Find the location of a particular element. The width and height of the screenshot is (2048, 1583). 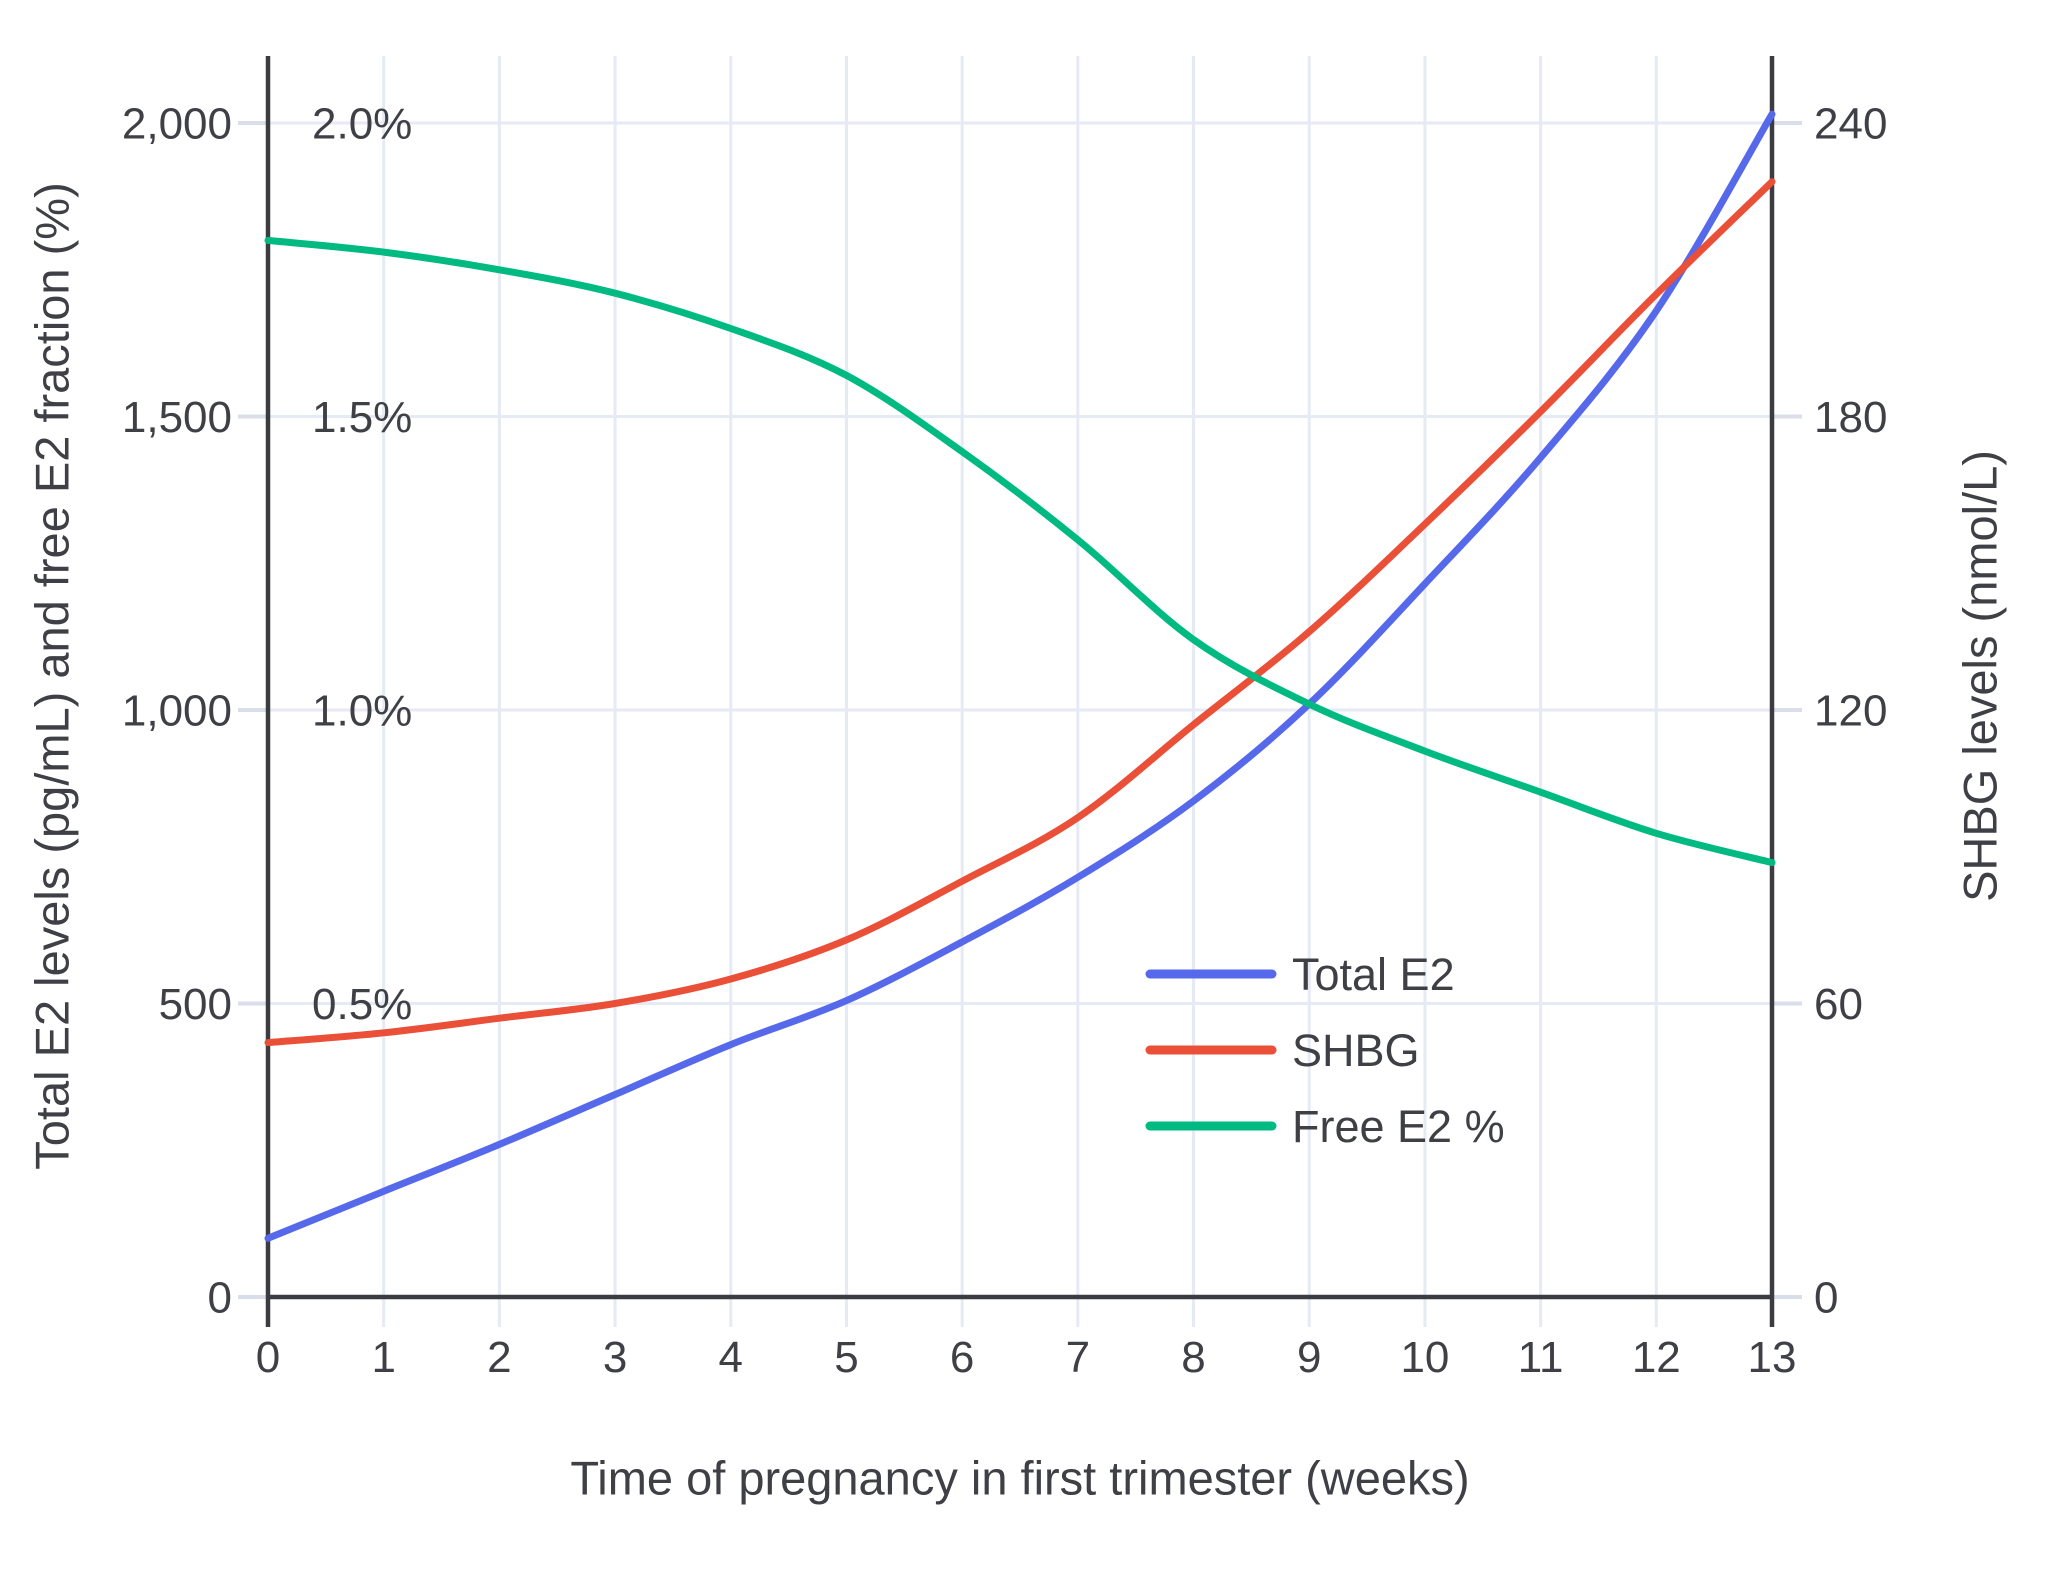

x-tick-label-2: 2 is located at coordinates (499, 1357).